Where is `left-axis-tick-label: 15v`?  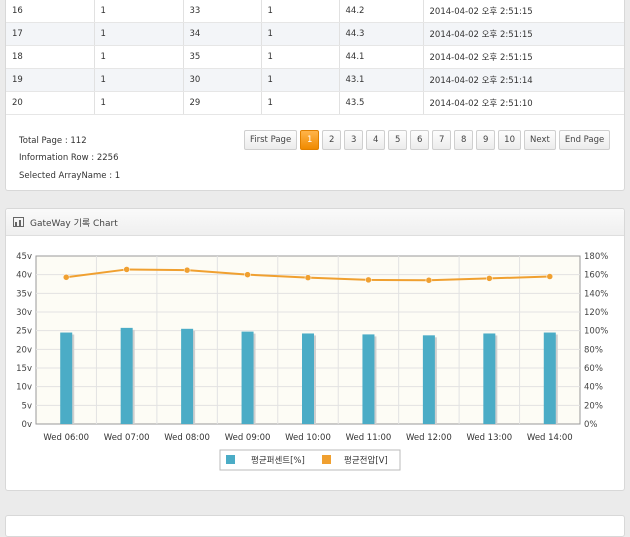
left-axis-tick-label: 15v is located at coordinates (24, 369).